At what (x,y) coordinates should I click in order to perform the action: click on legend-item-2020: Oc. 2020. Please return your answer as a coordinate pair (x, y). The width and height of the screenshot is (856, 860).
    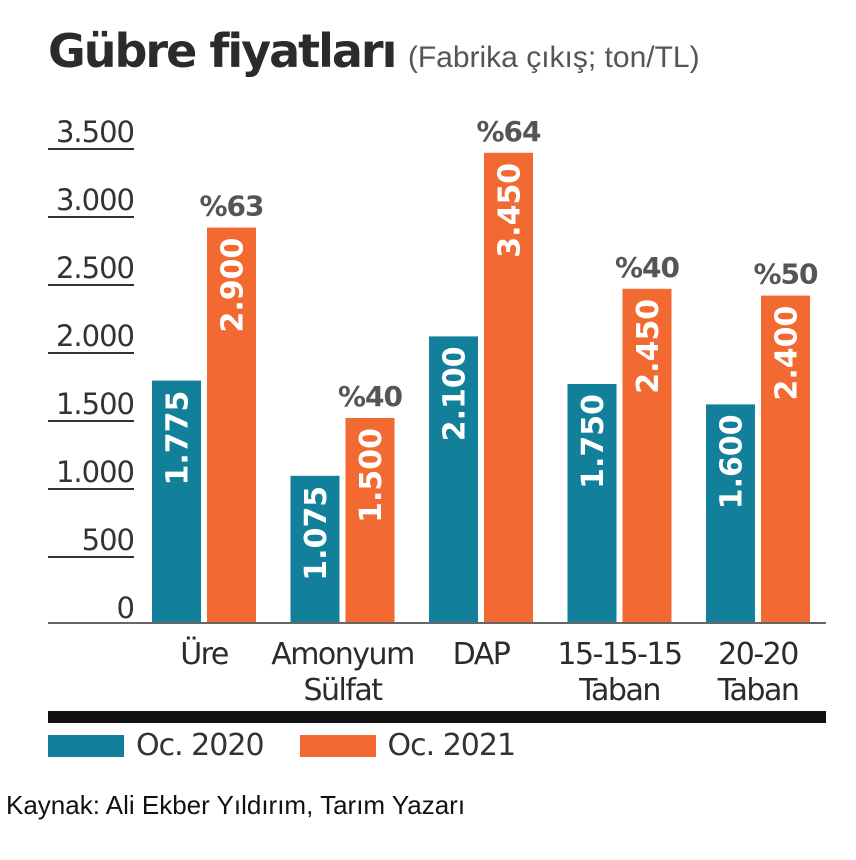
    Looking at the image, I should click on (156, 745).